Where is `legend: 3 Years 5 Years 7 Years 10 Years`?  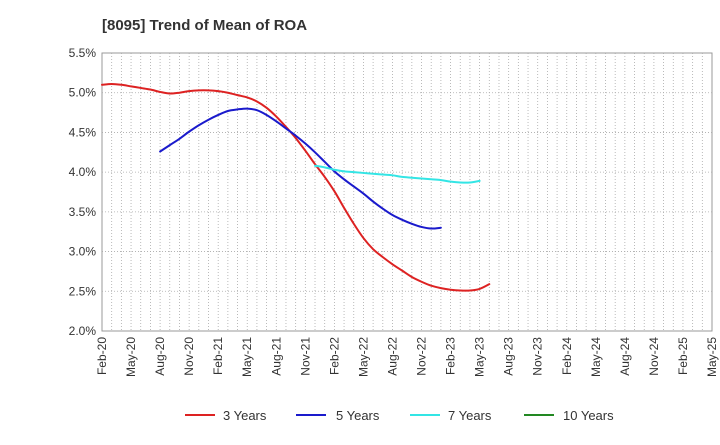
legend: 3 Years 5 Years 7 Years 10 Years is located at coordinates (399, 415).